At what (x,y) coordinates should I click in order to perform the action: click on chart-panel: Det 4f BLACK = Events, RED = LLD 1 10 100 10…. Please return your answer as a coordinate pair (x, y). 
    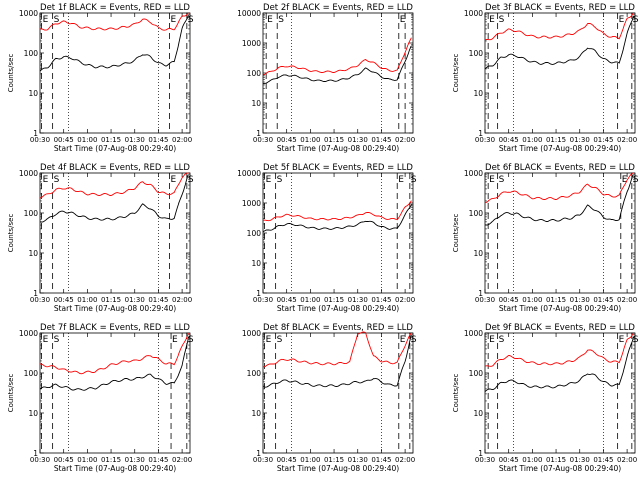
    Looking at the image, I should click on (100, 238).